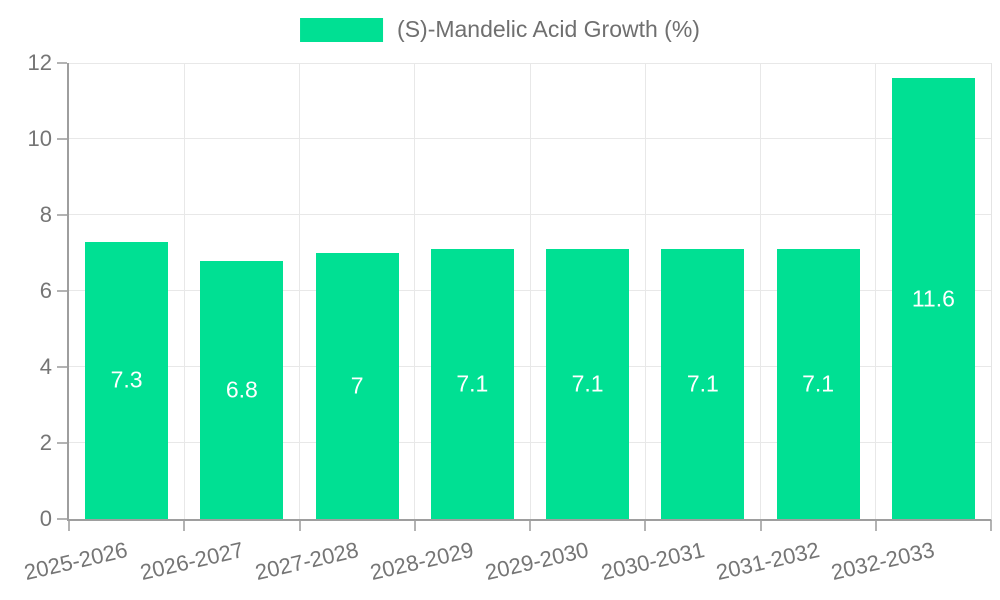 The height and width of the screenshot is (600, 1000). I want to click on x-axis-category-label: 2027-2028, so click(306, 561).